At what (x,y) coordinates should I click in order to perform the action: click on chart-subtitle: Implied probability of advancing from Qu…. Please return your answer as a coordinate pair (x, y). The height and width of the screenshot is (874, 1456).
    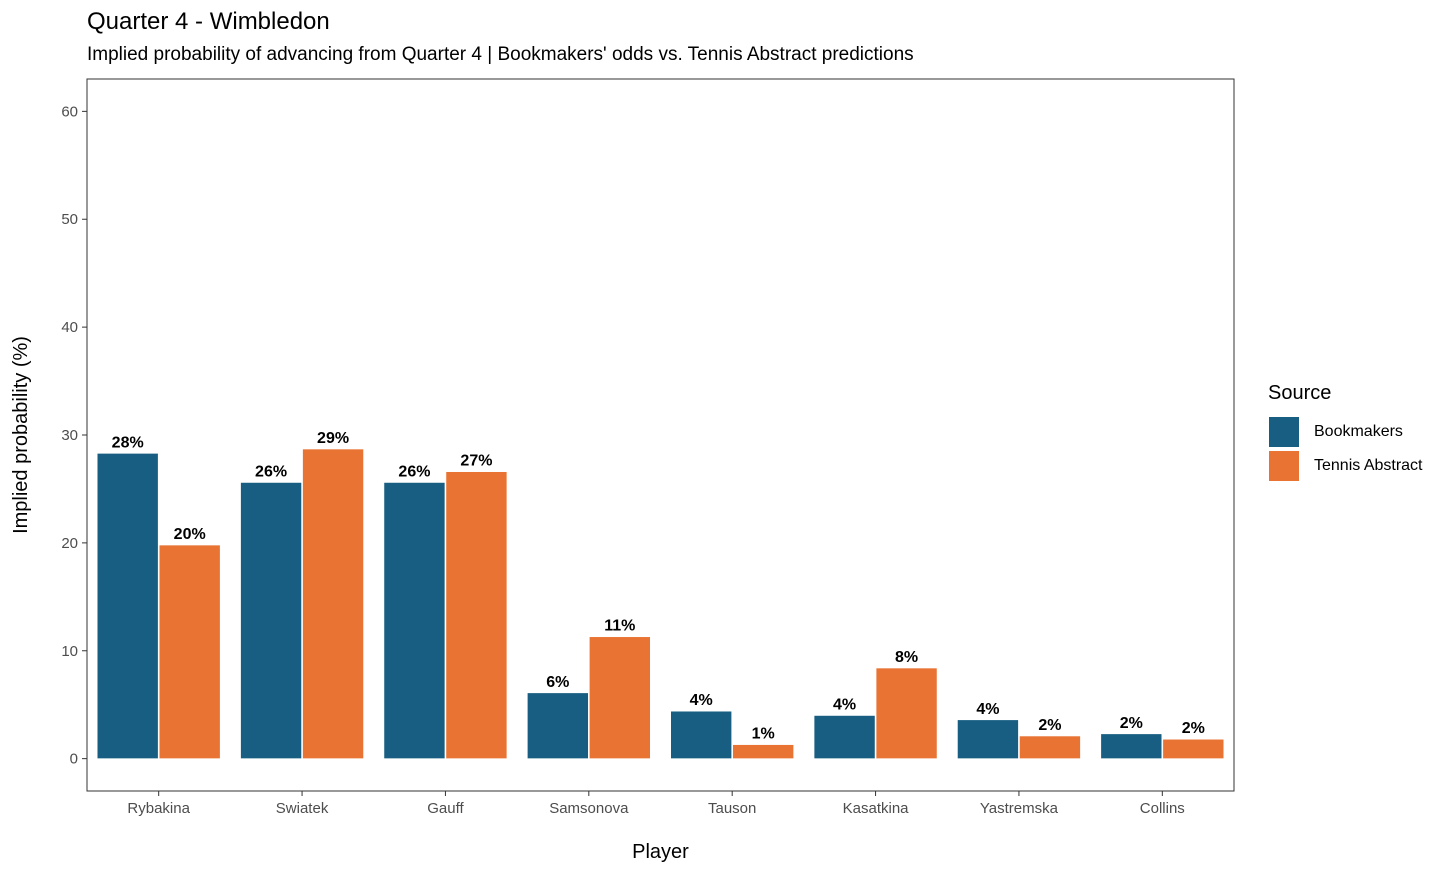
    Looking at the image, I should click on (500, 54).